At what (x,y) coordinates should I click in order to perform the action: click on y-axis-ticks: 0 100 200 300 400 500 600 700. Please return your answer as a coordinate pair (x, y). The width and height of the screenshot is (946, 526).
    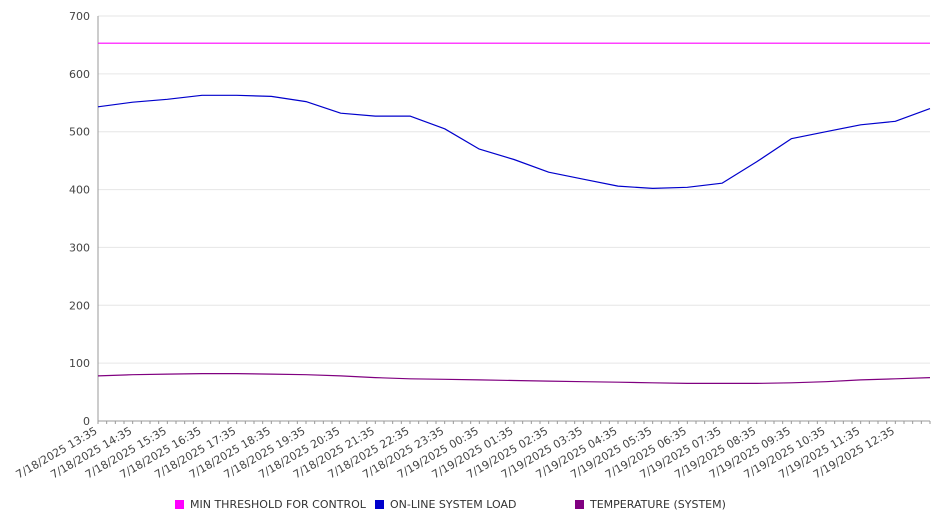
    Looking at the image, I should click on (79, 219).